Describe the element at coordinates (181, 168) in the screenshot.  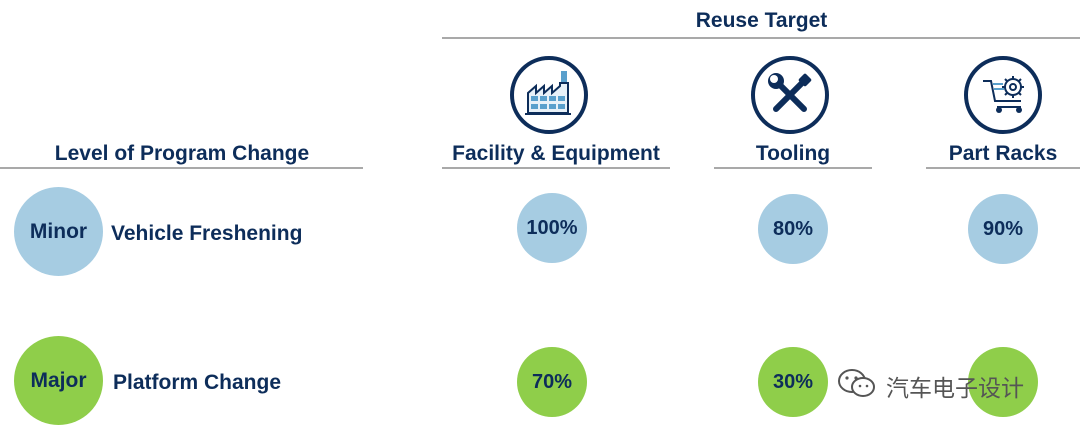
I see `level-rule` at that location.